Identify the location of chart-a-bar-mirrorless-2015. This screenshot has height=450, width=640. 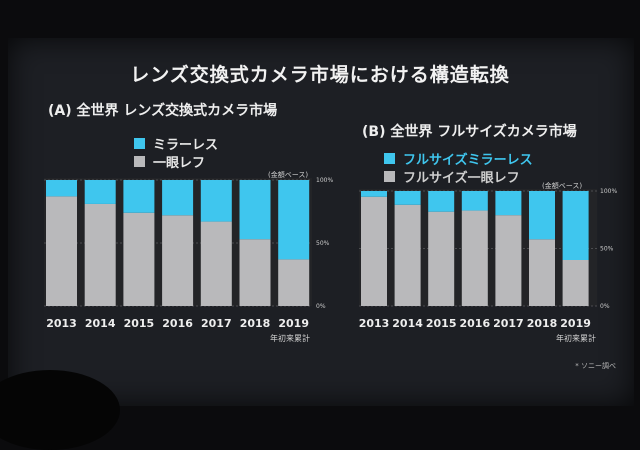
(139, 196).